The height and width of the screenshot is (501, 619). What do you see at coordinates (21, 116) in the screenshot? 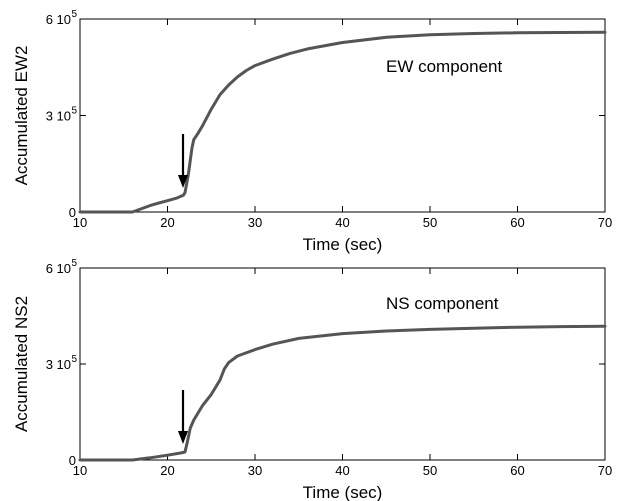
I see `y-axis-label: Accumulated EW2` at bounding box center [21, 116].